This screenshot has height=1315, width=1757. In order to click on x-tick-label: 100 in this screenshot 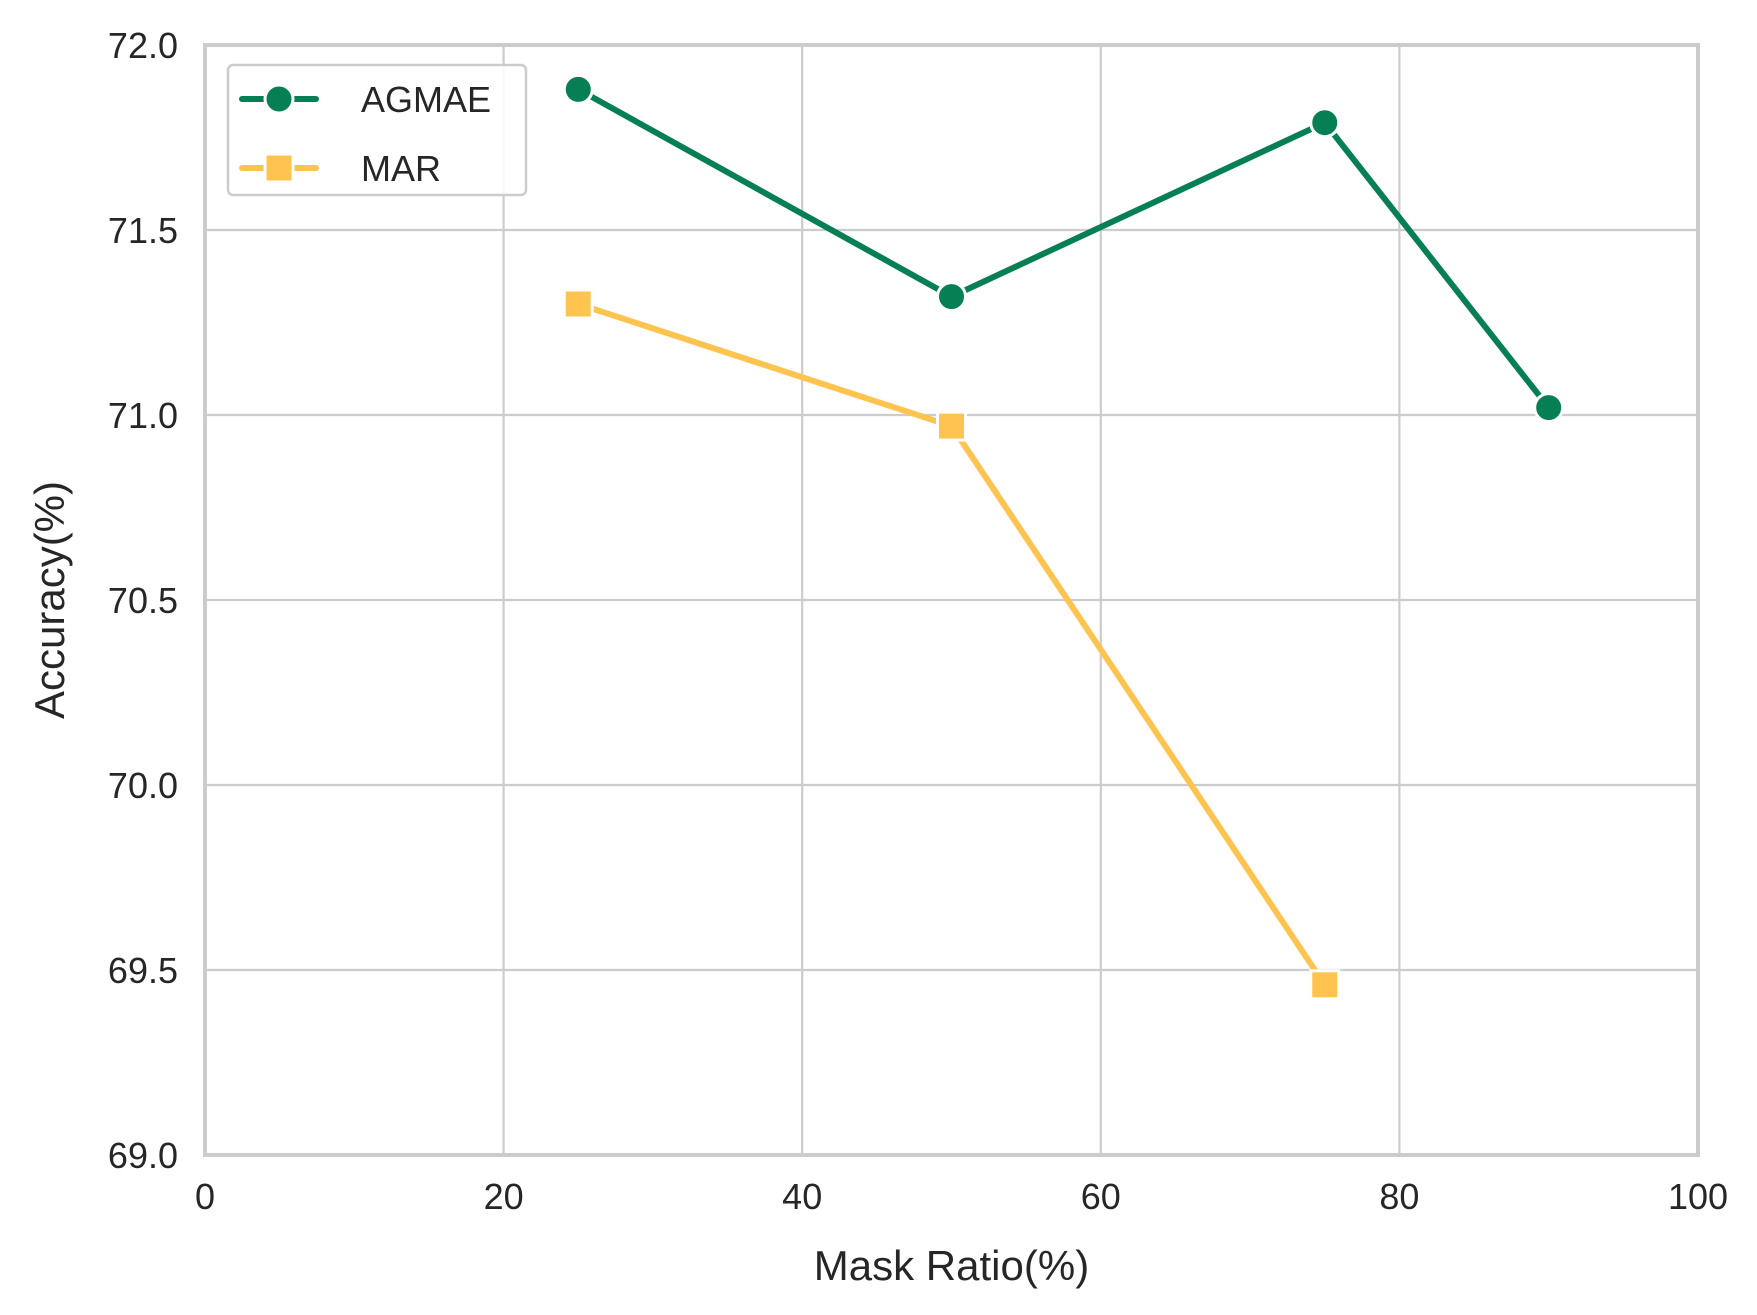, I will do `click(1698, 1196)`.